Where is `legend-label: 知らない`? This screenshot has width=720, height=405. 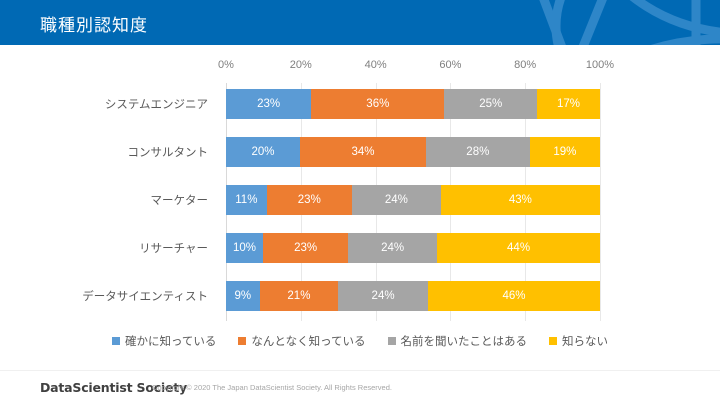 legend-label: 知らない is located at coordinates (585, 341).